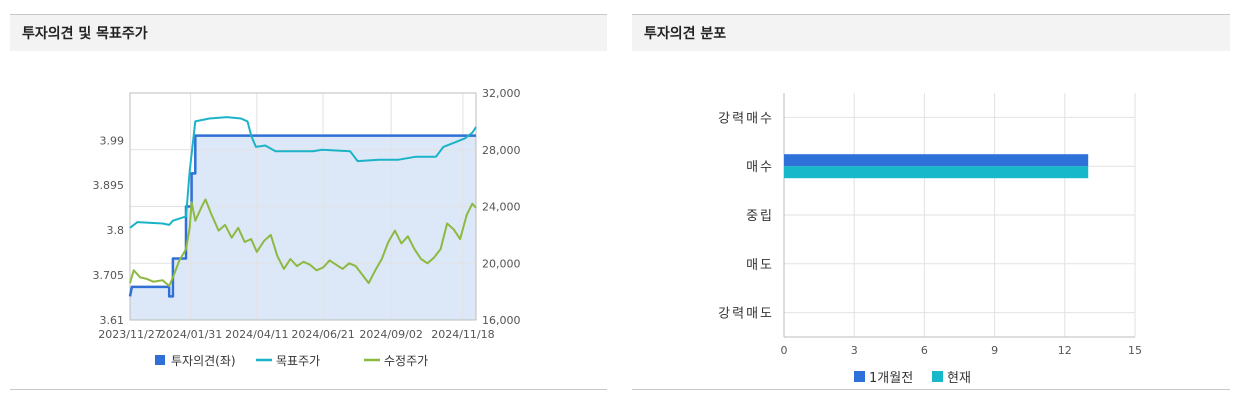 Image resolution: width=1241 pixels, height=405 pixels. What do you see at coordinates (760, 167) in the screenshot?
I see `category-label: 매수` at bounding box center [760, 167].